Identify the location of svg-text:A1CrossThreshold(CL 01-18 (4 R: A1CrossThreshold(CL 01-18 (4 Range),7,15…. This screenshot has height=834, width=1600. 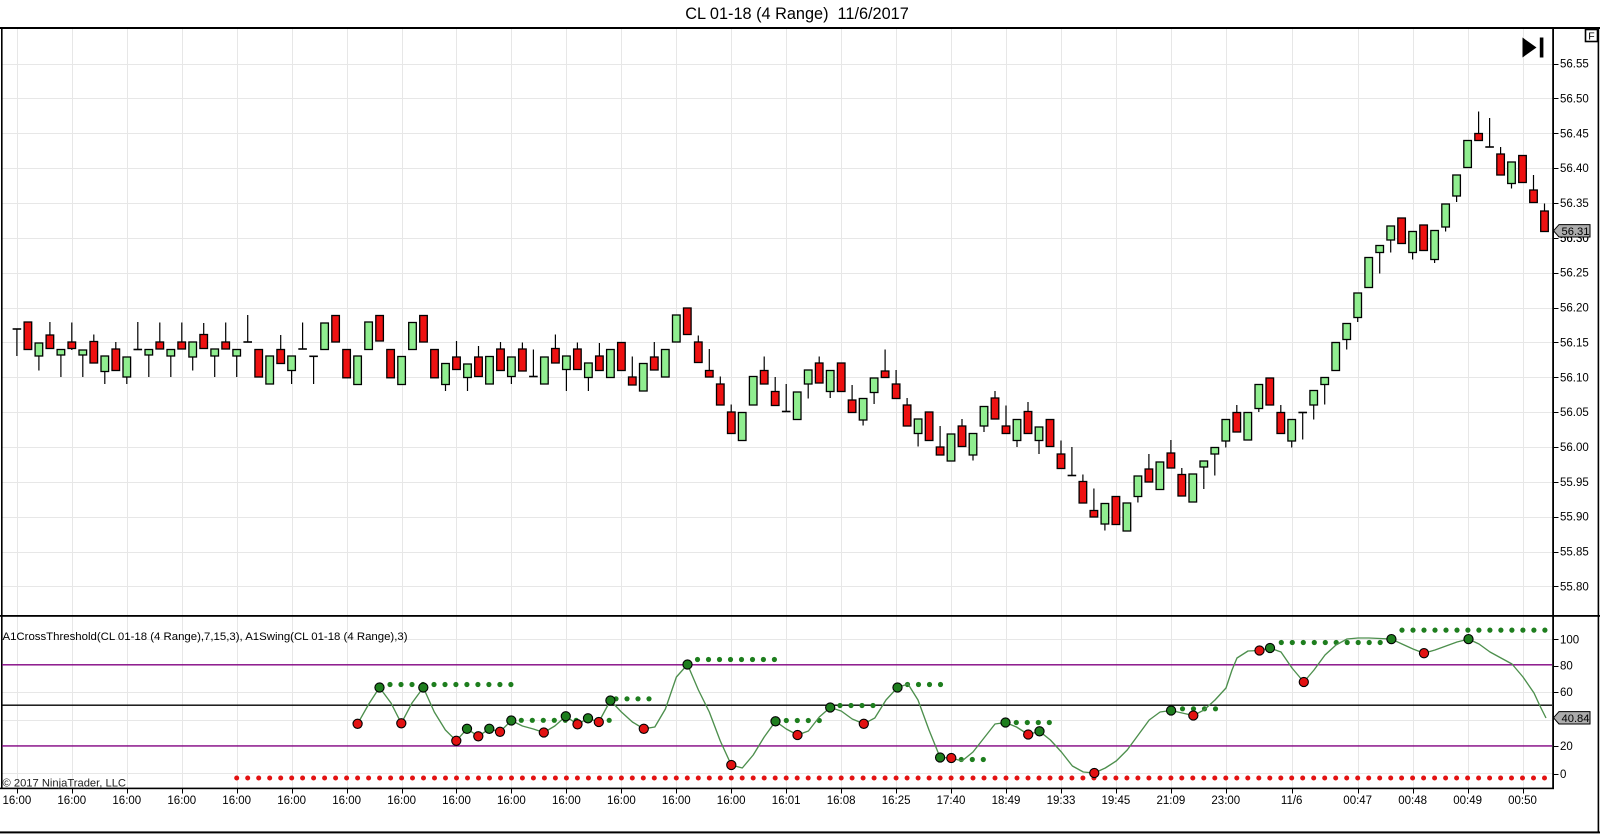
(205, 637).